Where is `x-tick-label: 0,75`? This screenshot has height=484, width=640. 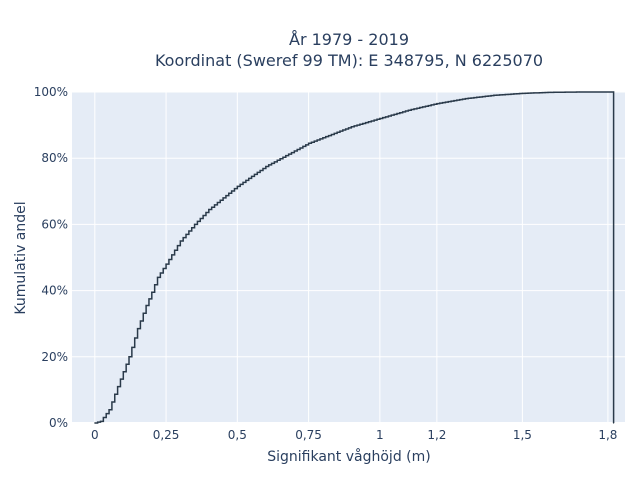 x-tick-label: 0,75 is located at coordinates (308, 435).